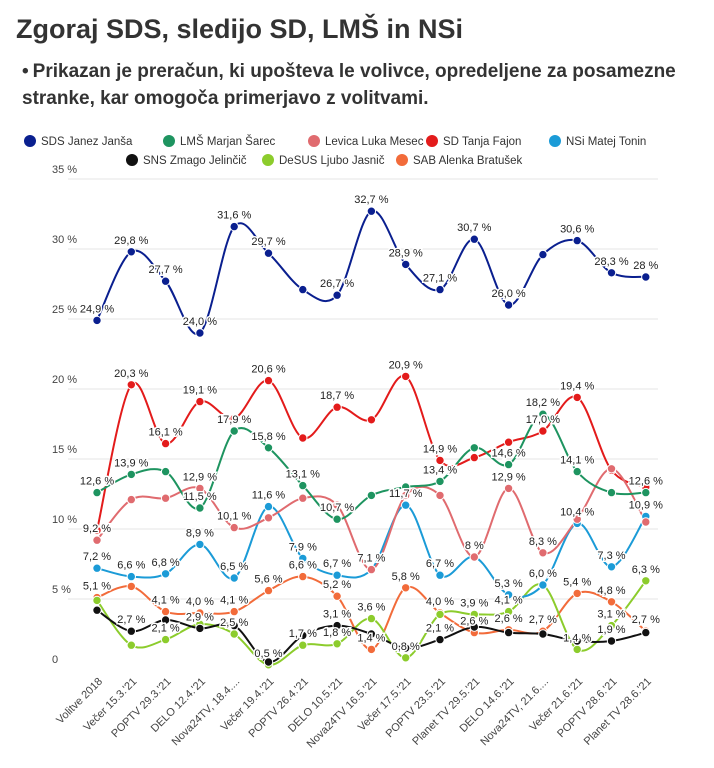 The image size is (714, 768). Describe the element at coordinates (474, 228) in the screenshot. I see `data-label: 30,7 %` at that location.